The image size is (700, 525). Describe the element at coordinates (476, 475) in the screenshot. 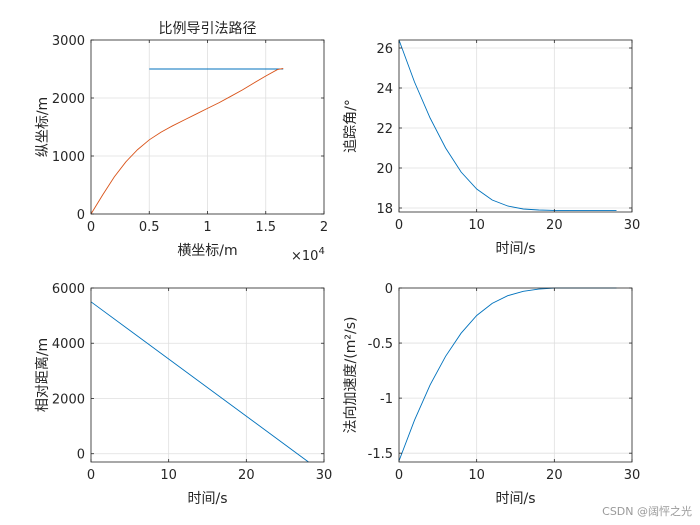

I see `accel-xtick-label: 10` at that location.